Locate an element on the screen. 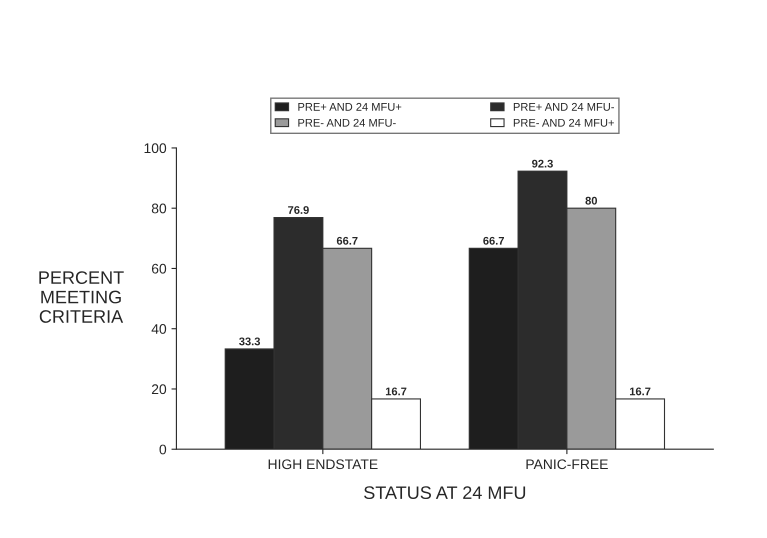 The width and height of the screenshot is (767, 538). data-label: 80 is located at coordinates (591, 200).